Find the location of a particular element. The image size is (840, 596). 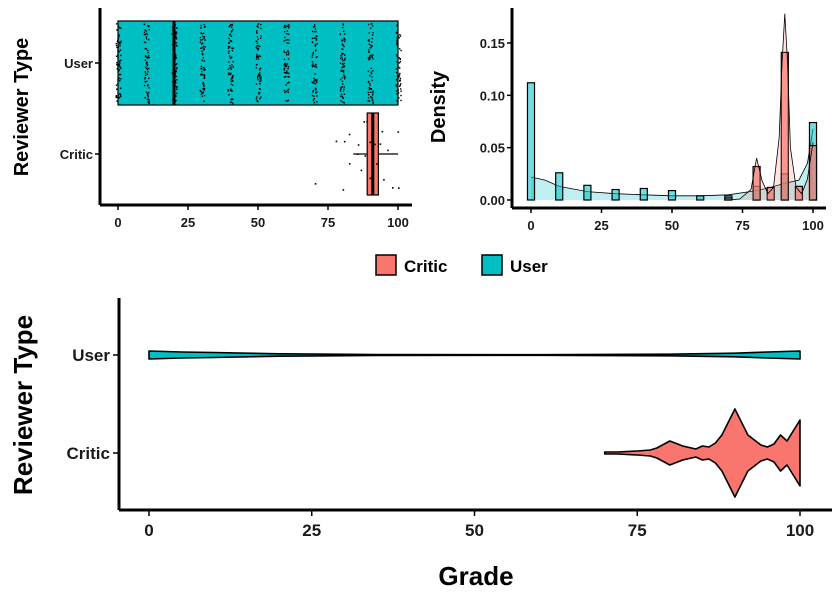

violin-x-axis-title: Grade is located at coordinates (475, 576).